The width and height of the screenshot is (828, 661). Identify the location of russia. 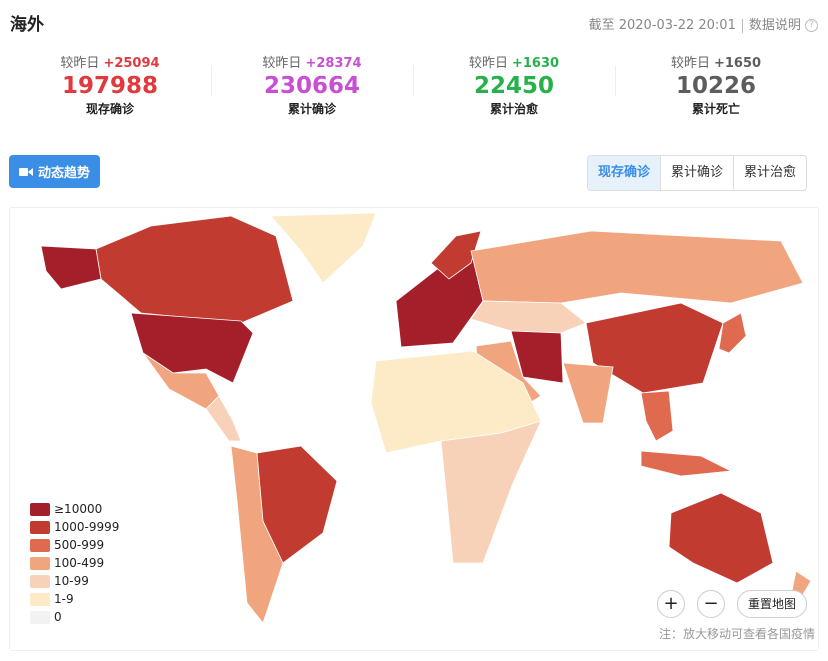
(637, 267).